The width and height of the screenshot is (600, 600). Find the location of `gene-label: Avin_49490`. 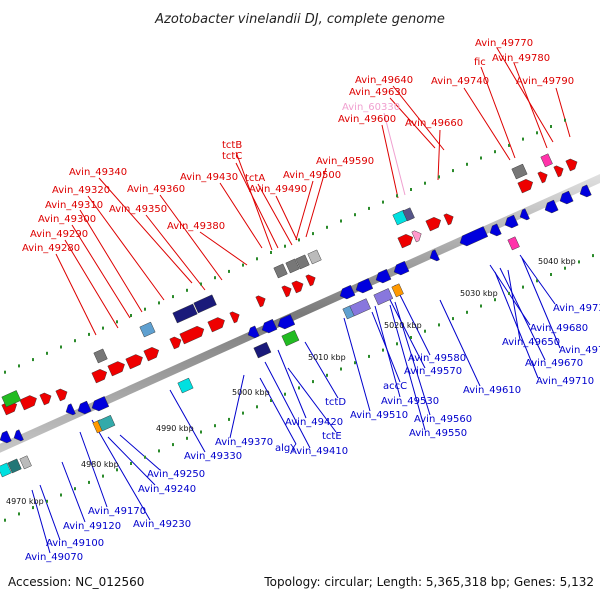

gene-label: Avin_49490 is located at coordinates (278, 189).